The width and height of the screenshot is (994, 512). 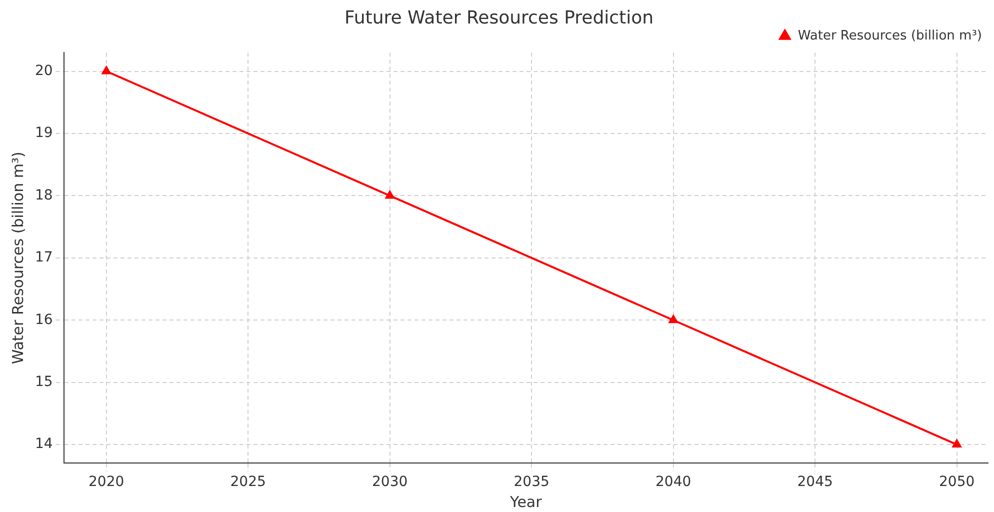 What do you see at coordinates (43, 320) in the screenshot?
I see `y-tick-label: 16` at bounding box center [43, 320].